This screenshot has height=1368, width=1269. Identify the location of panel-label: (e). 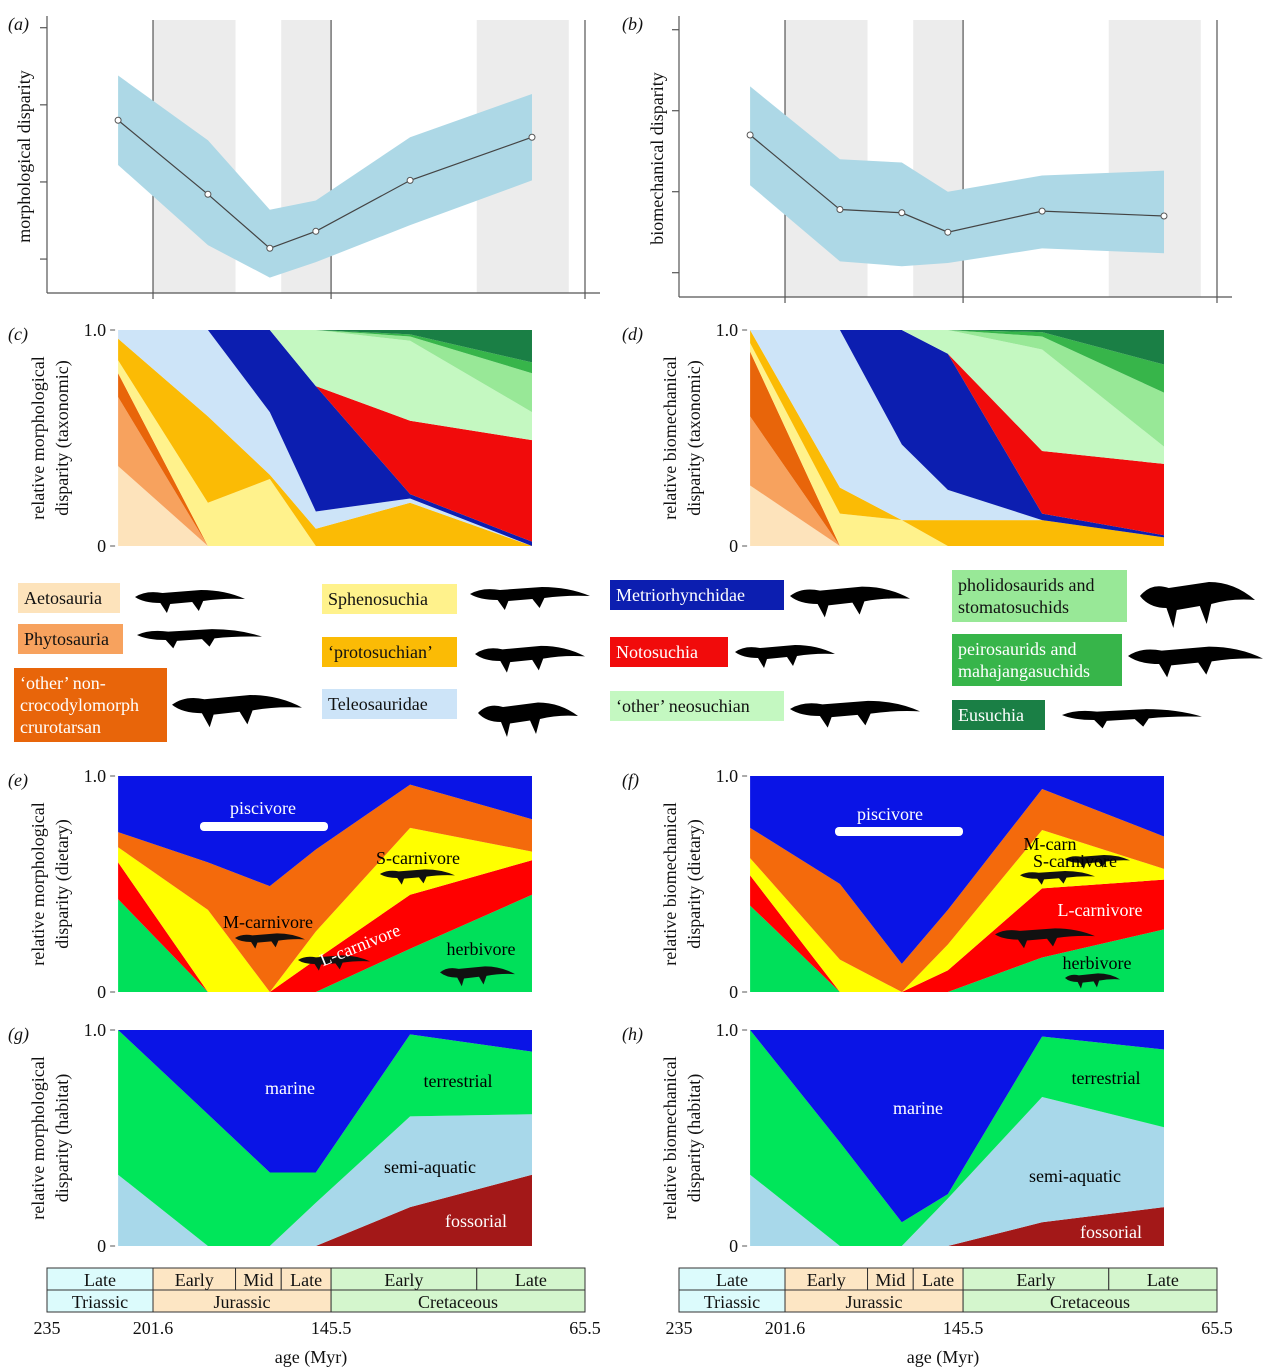
(18, 780).